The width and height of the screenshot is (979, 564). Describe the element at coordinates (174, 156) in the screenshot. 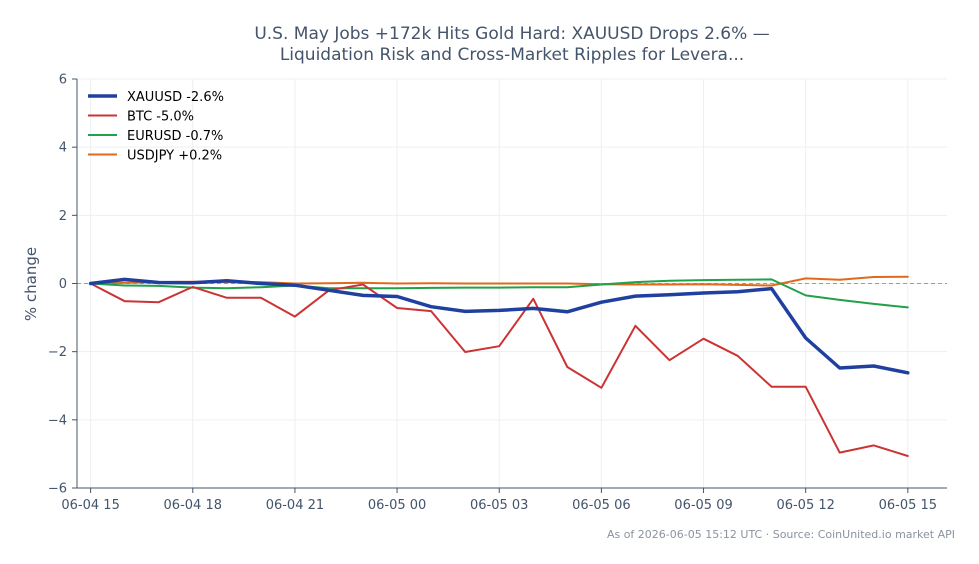

I see `legend-label-3: USDJPY +0.2%` at that location.